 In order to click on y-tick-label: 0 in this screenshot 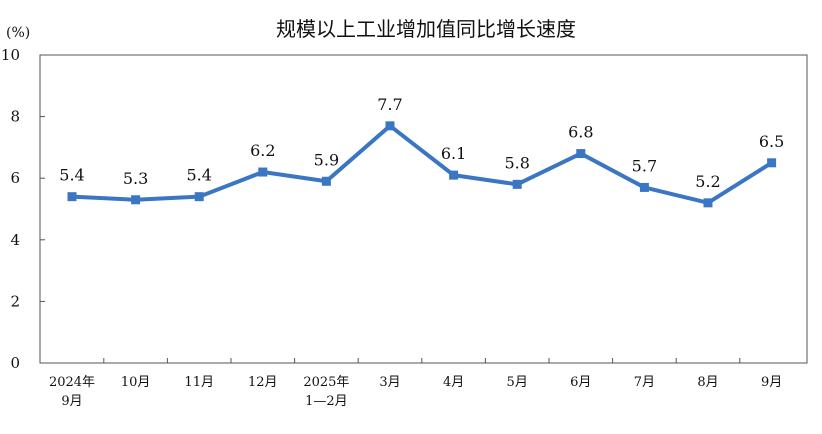, I will do `click(15, 363)`.